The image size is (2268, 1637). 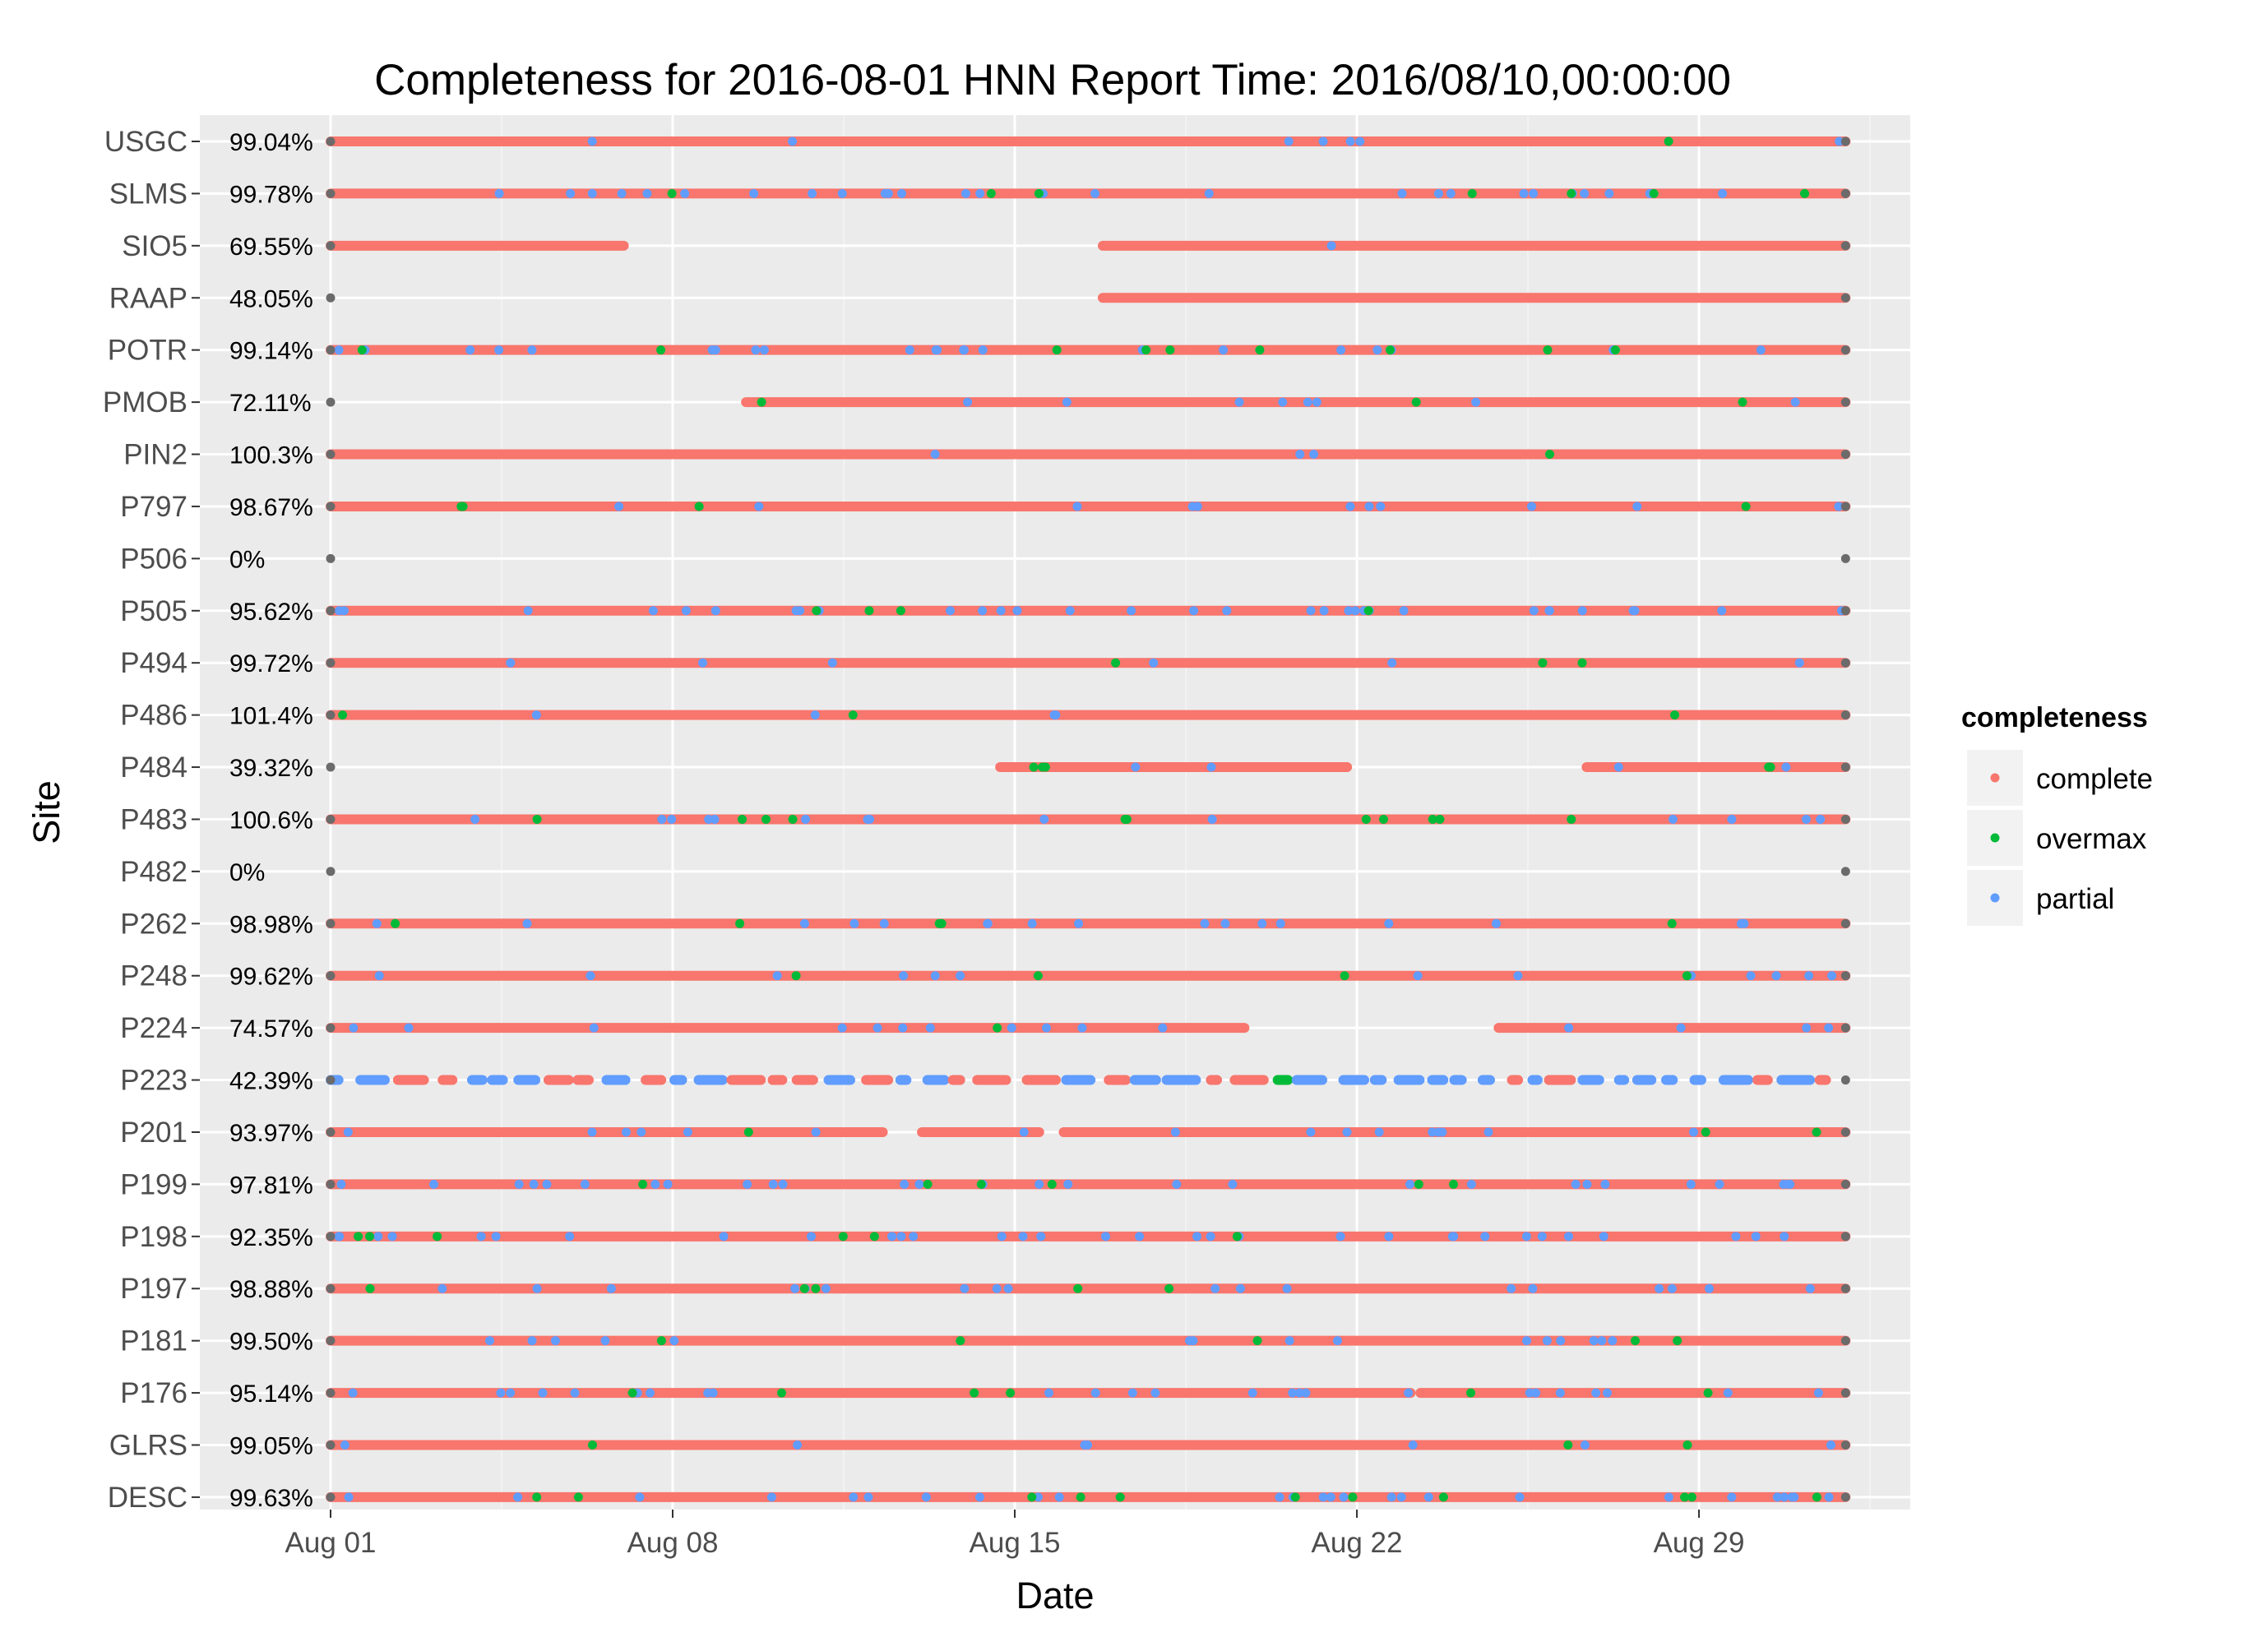 I want to click on percent-label: 99.78%, so click(x=271, y=194).